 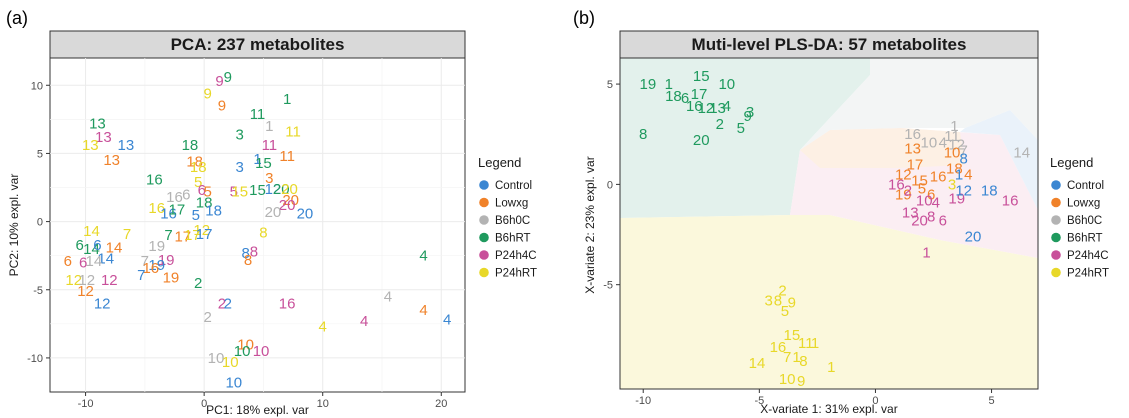 I want to click on y-tick-label: -5, so click(x=38, y=291).